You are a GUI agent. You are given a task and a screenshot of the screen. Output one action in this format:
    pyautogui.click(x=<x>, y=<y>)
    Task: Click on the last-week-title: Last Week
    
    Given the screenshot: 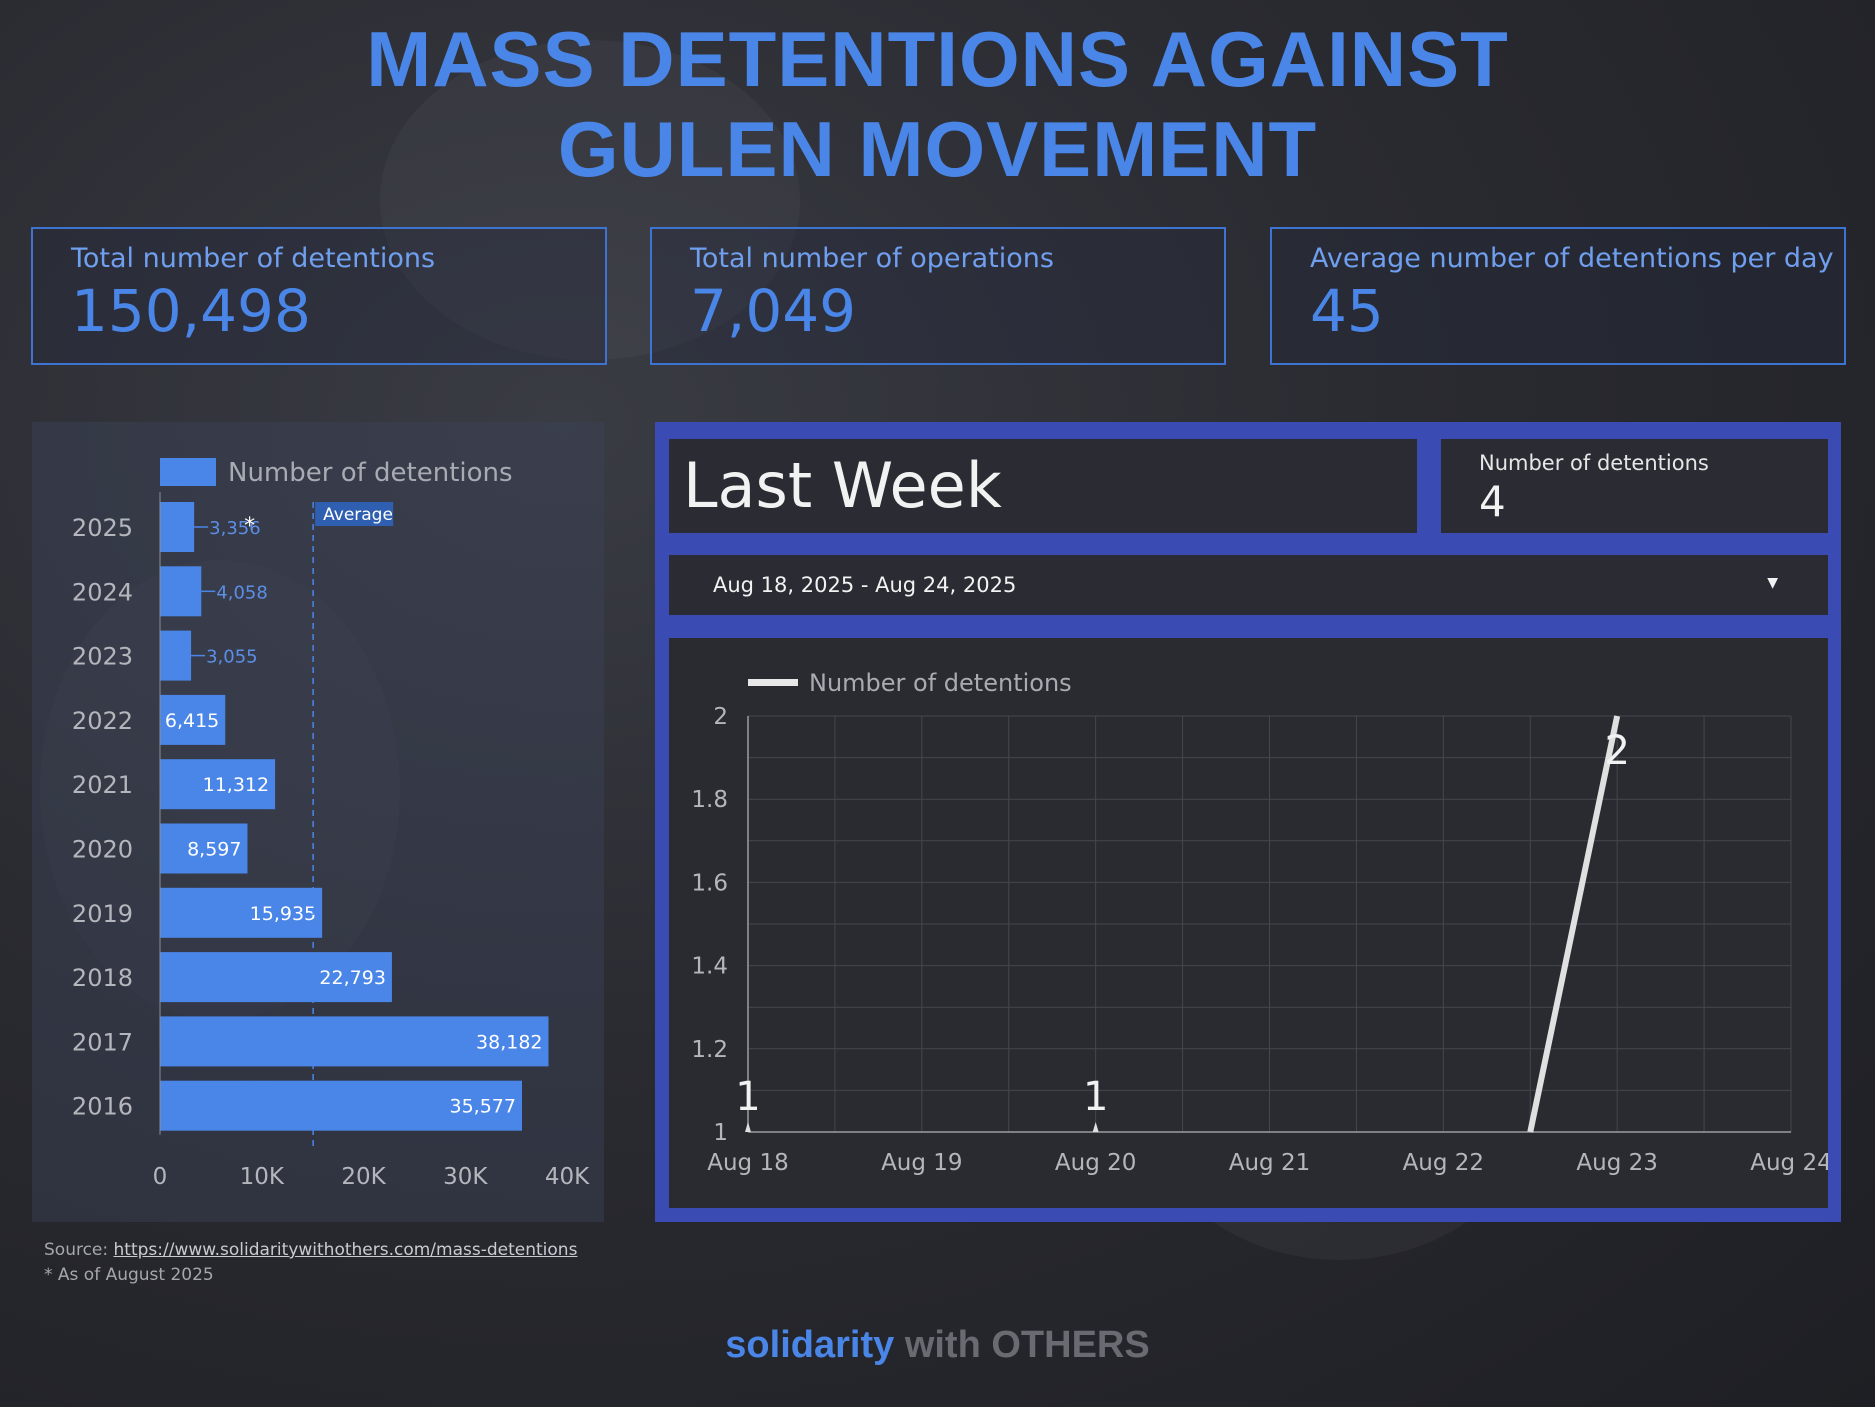 What is the action you would take?
    pyautogui.click(x=842, y=485)
    